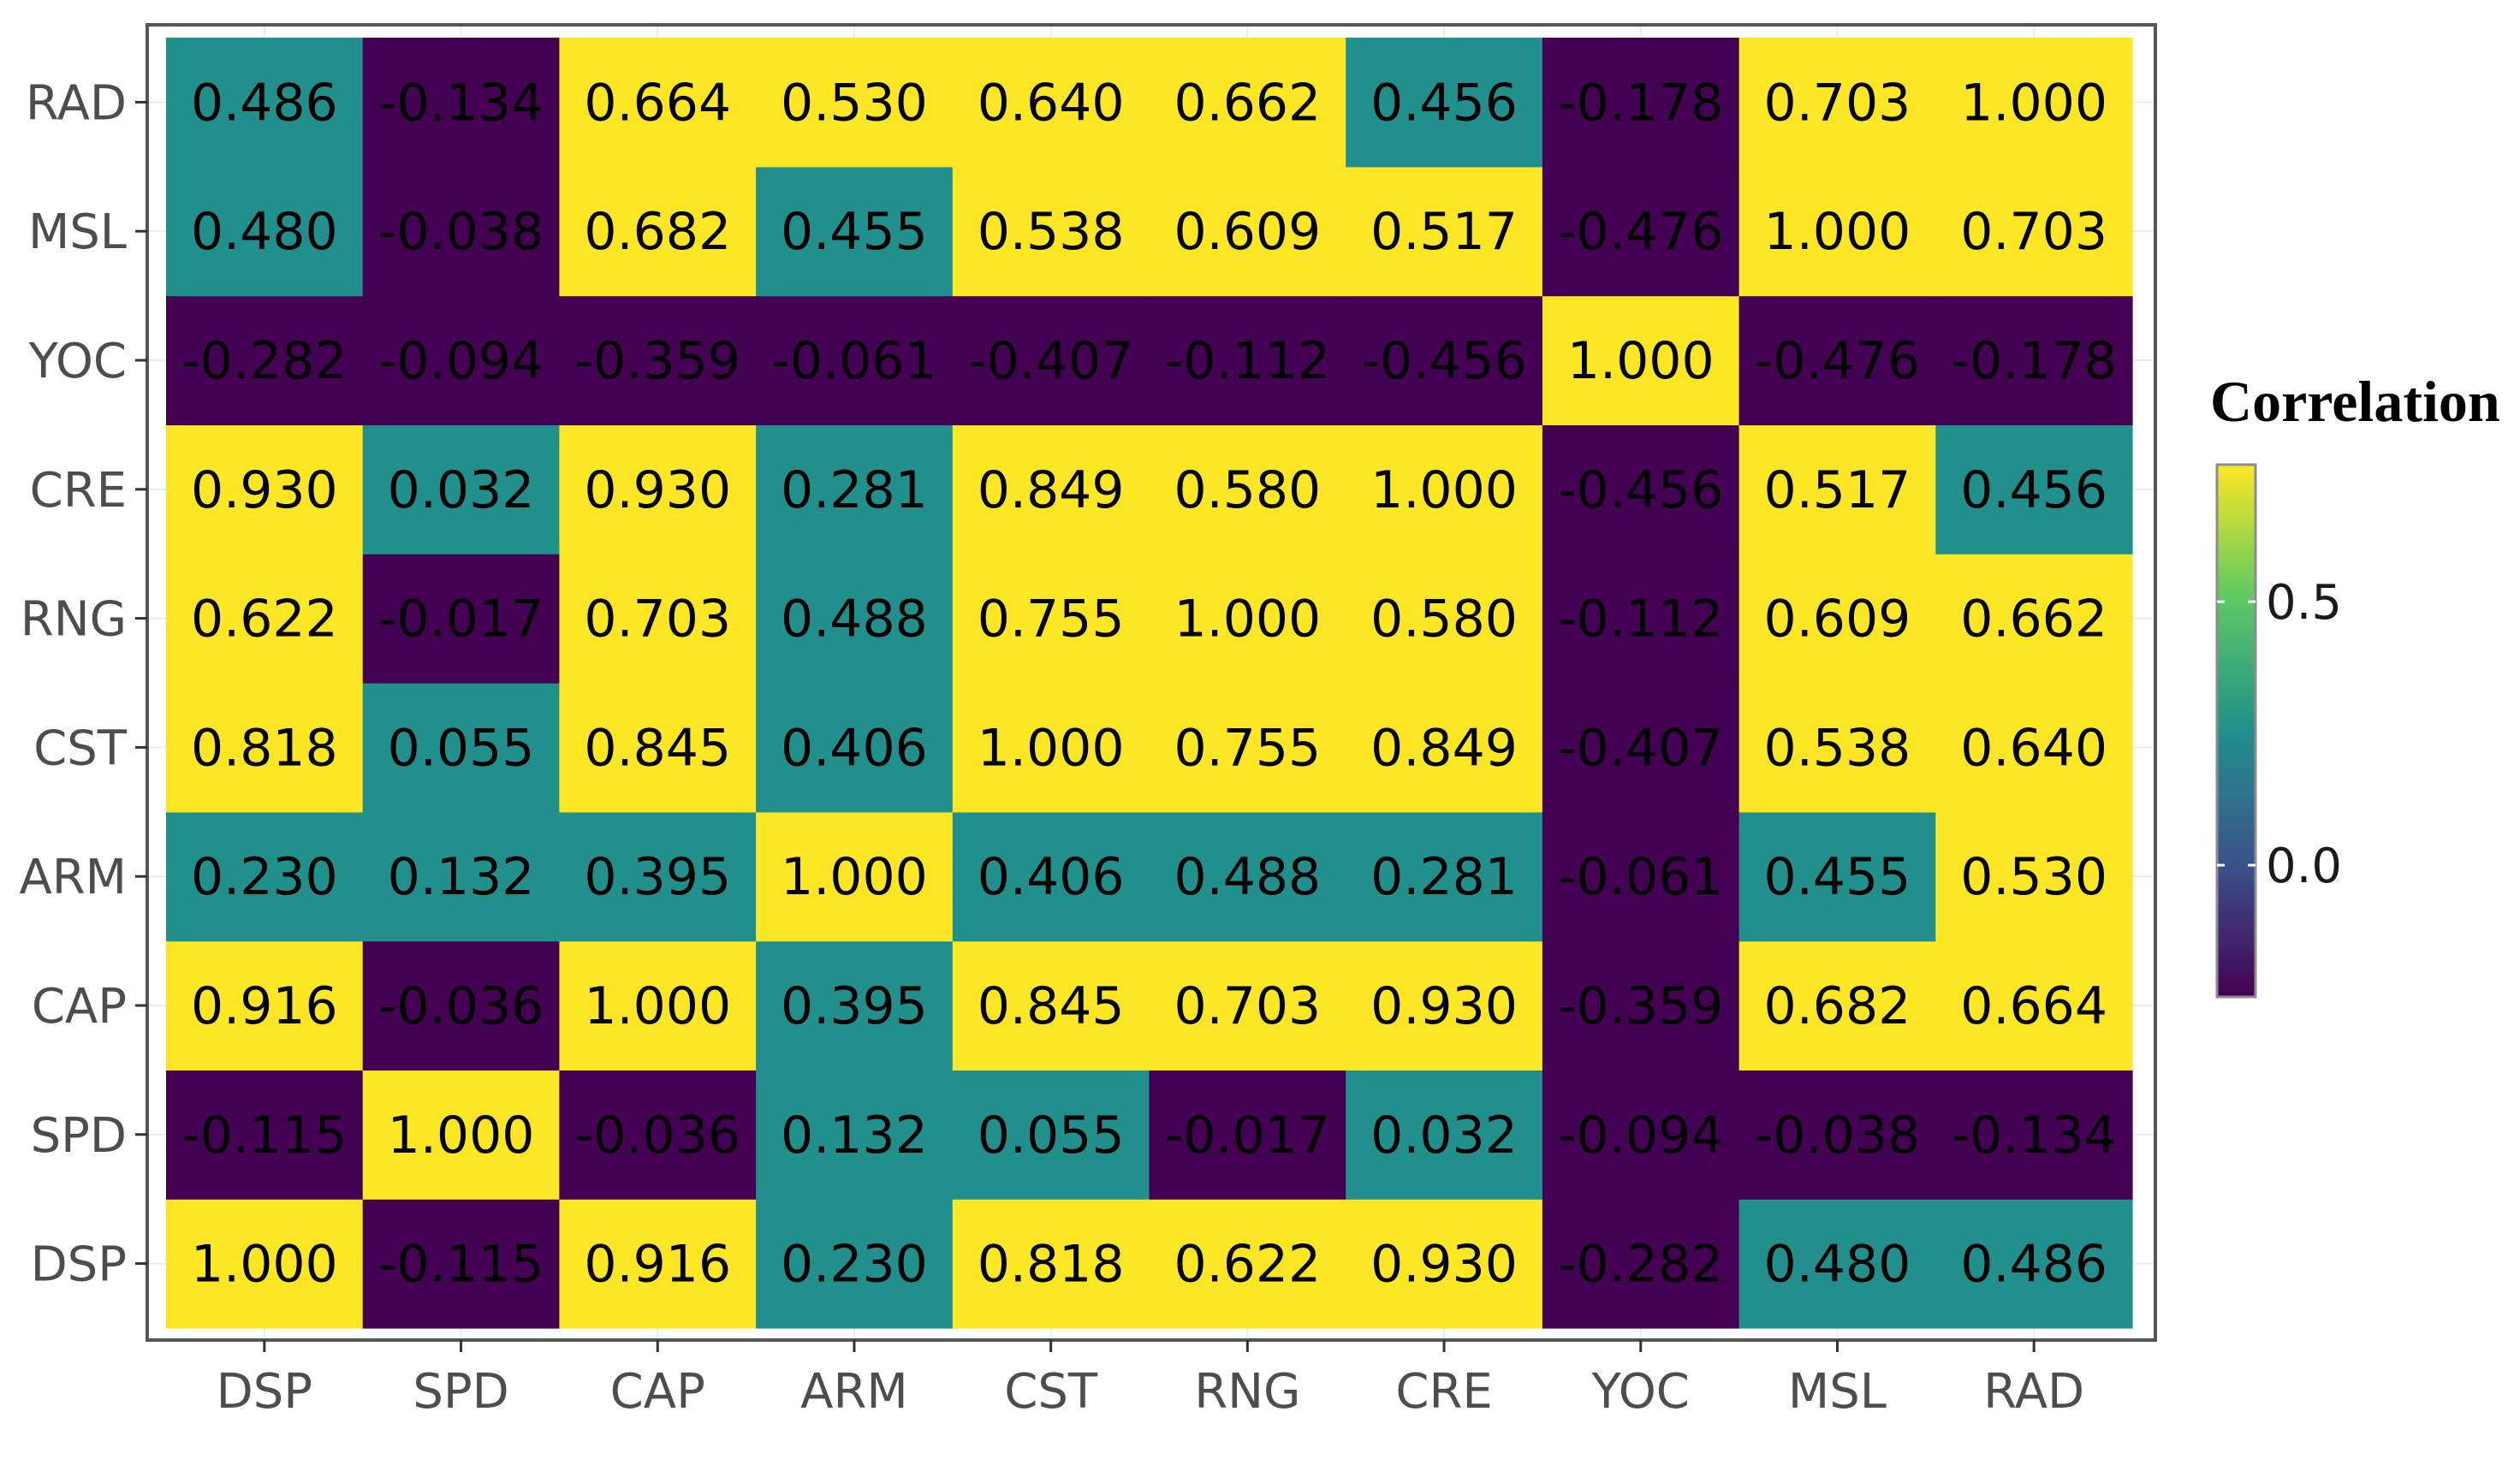 This screenshot has width=2520, height=1459. What do you see at coordinates (73, 877) in the screenshot?
I see `y-tick-label: ARM` at bounding box center [73, 877].